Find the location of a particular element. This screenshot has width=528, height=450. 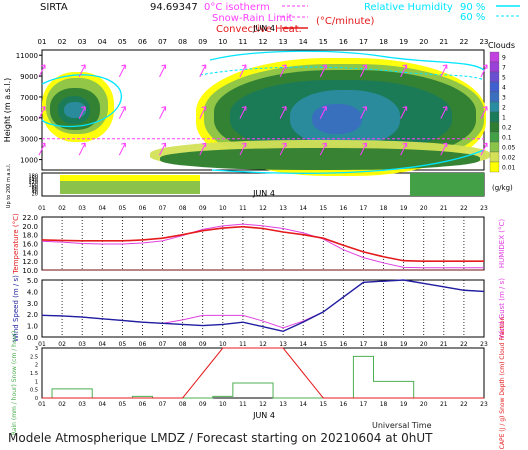

wind-x-tick-label: 08 is located at coordinates (183, 344).